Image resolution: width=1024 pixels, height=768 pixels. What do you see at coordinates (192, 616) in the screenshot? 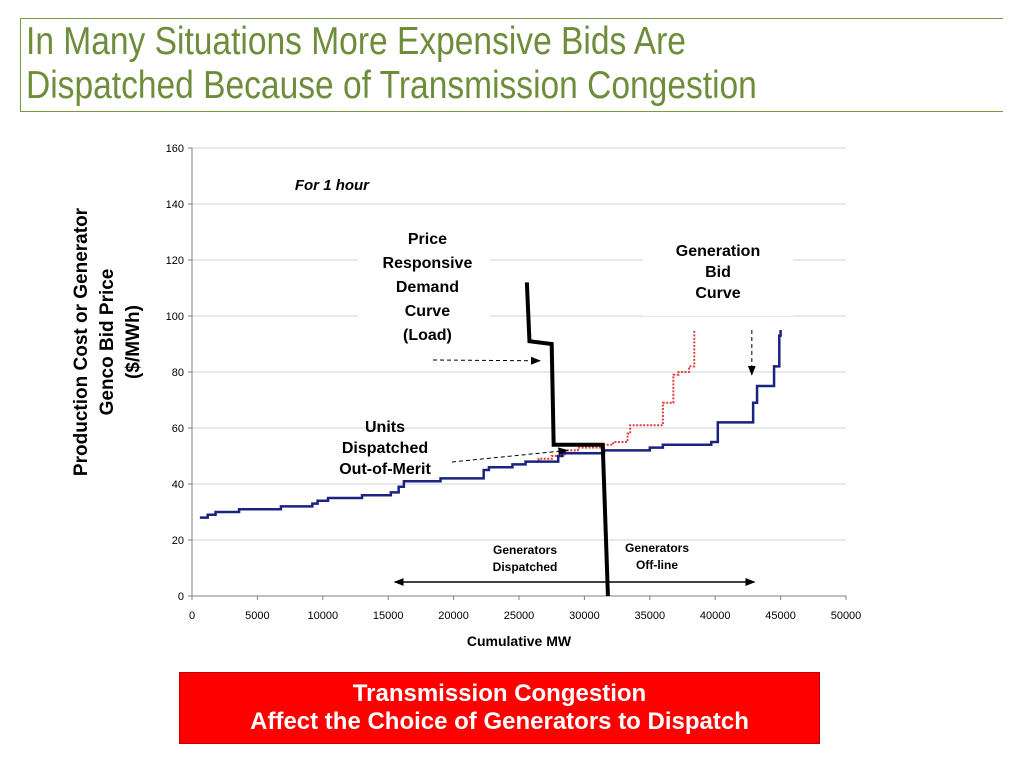
I see `x-tick-label: 0` at bounding box center [192, 616].